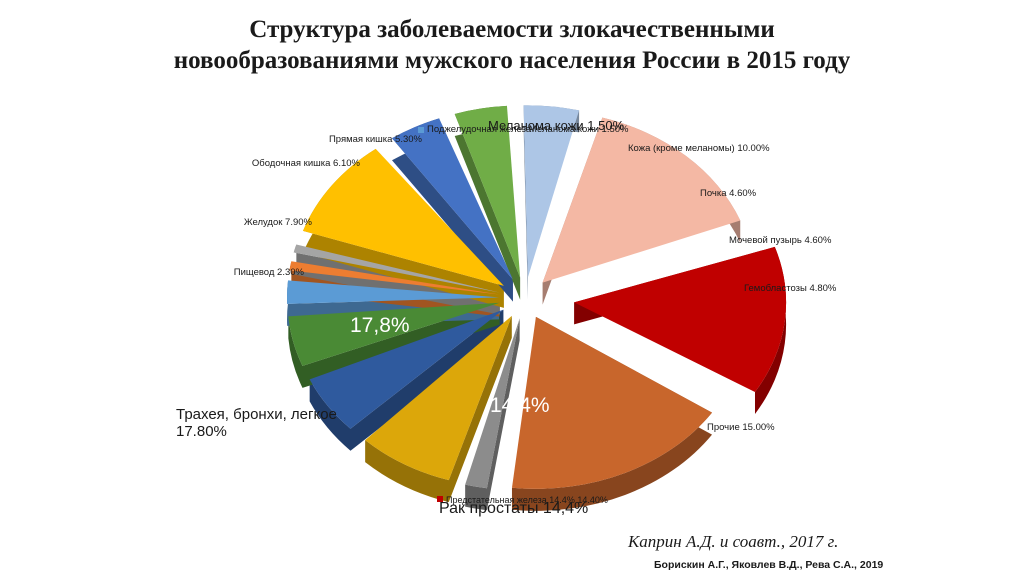 Image resolution: width=1024 pixels, height=576 pixels. I want to click on slice-label-13: Прочие 15.00%, so click(741, 427).